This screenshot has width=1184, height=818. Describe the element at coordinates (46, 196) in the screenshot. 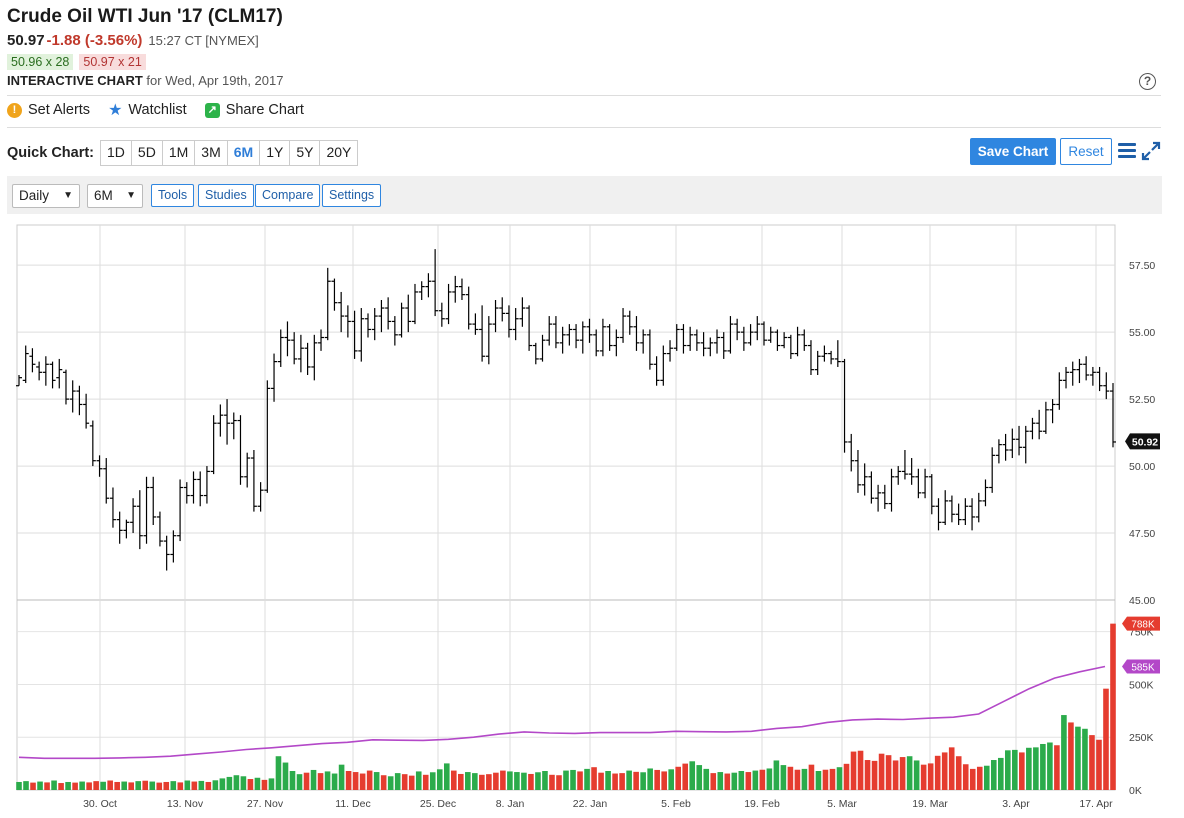

I see `interval-select: Daily ▼` at that location.